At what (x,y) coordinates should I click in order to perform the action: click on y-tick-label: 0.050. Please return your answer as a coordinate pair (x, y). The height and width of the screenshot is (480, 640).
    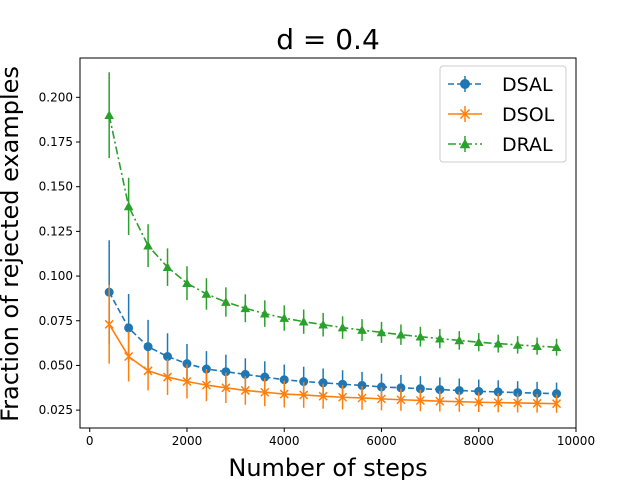
    Looking at the image, I should click on (56, 365).